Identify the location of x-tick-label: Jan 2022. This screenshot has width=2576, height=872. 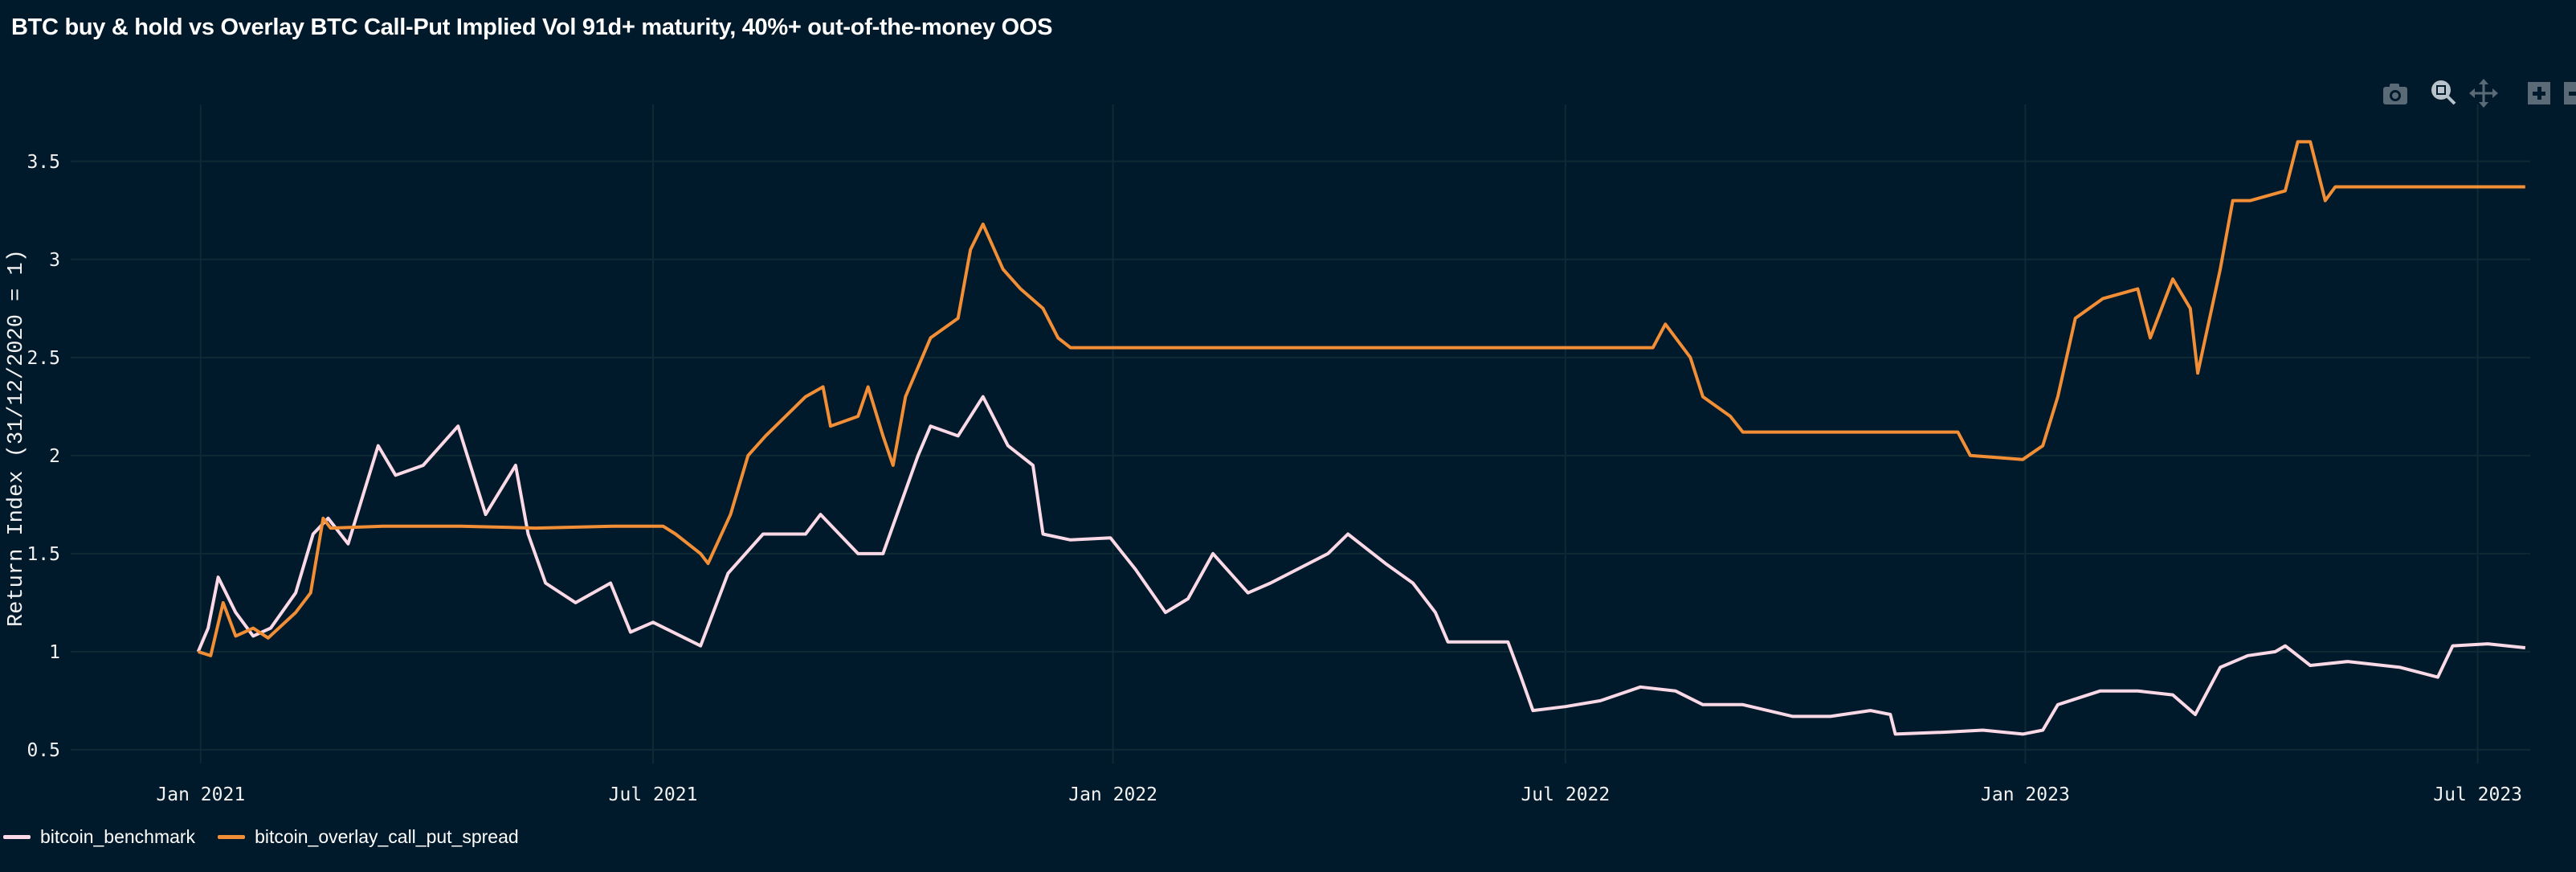
(1112, 794).